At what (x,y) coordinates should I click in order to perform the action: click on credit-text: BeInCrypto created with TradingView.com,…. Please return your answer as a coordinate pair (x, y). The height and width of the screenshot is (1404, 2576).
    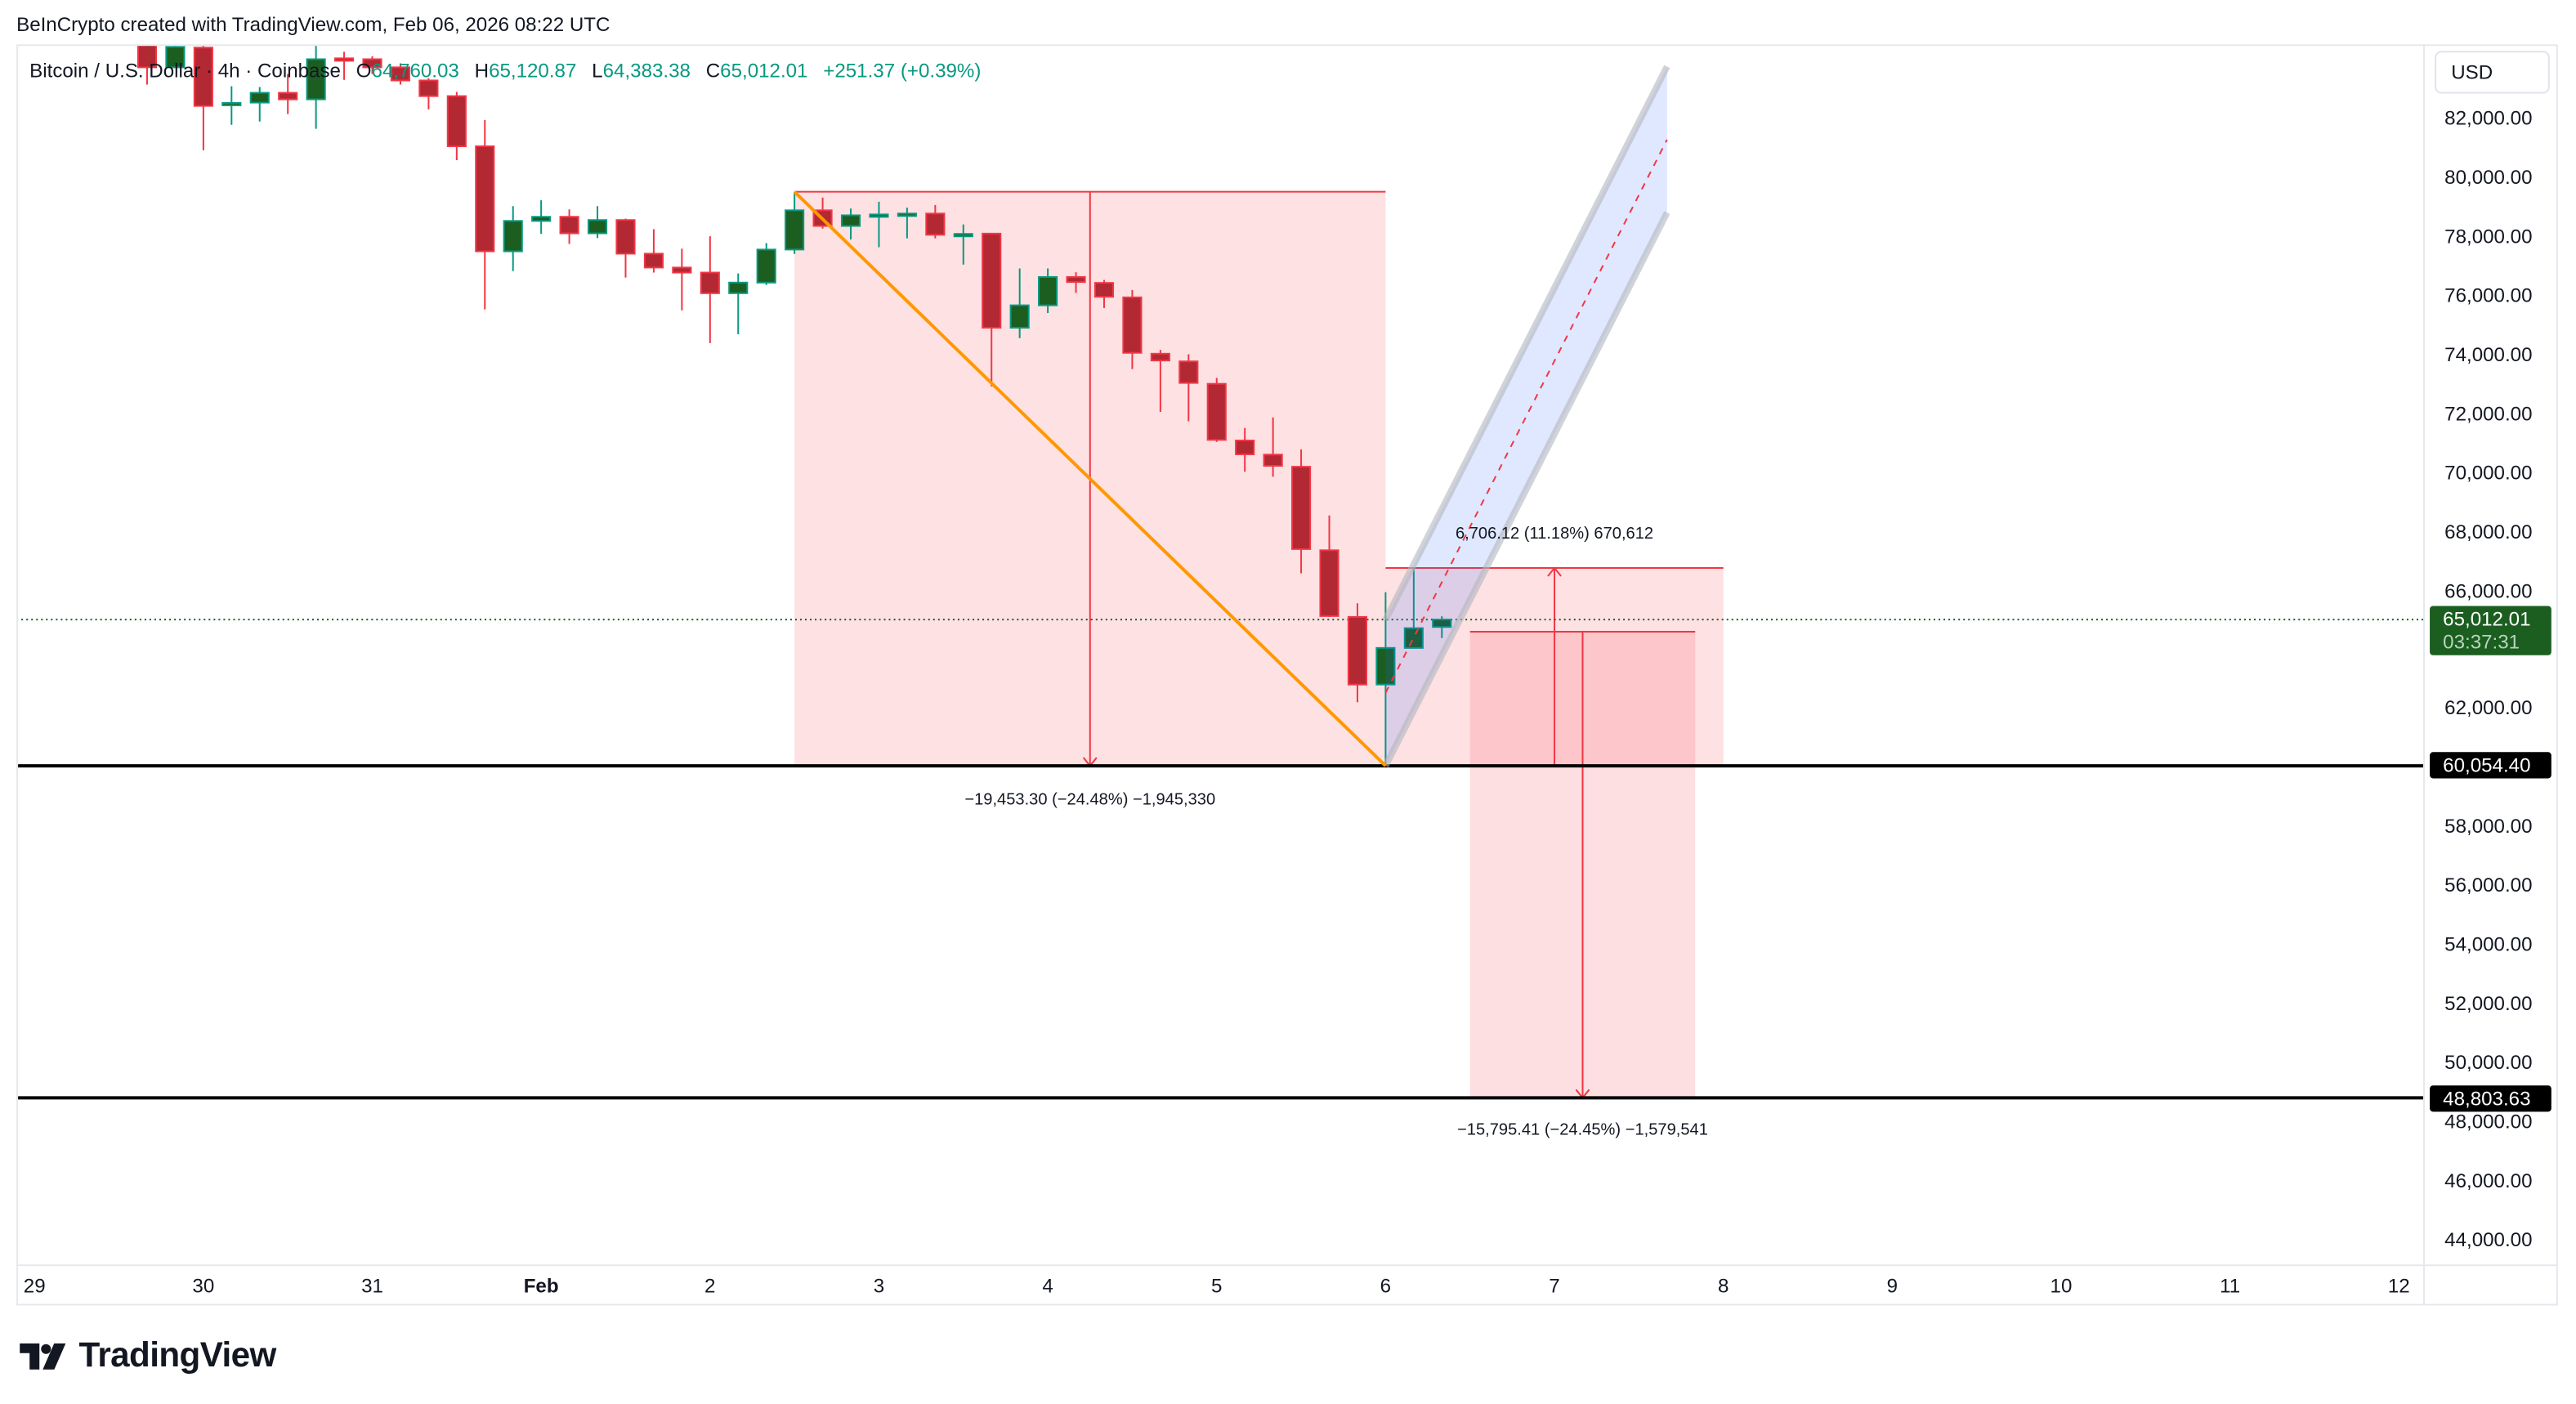
    Looking at the image, I should click on (313, 25).